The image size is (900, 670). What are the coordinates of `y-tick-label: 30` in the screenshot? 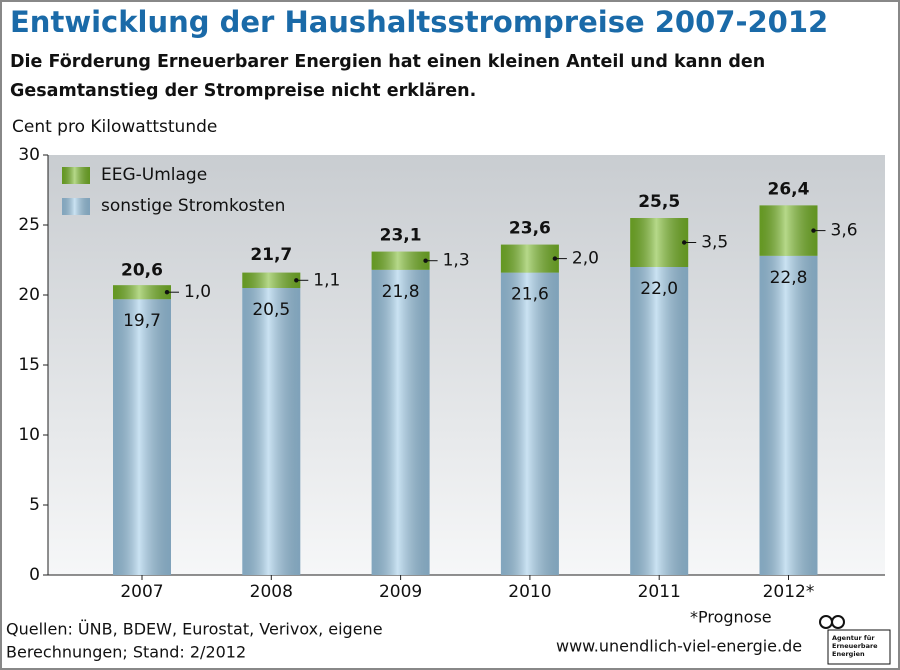 It's located at (29, 155).